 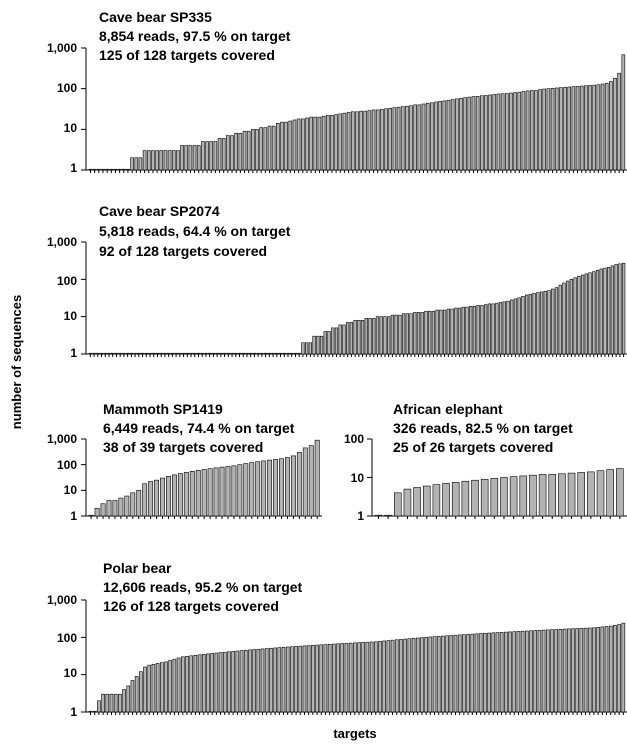 What do you see at coordinates (354, 733) in the screenshot?
I see `x-axis-label: targets` at bounding box center [354, 733].